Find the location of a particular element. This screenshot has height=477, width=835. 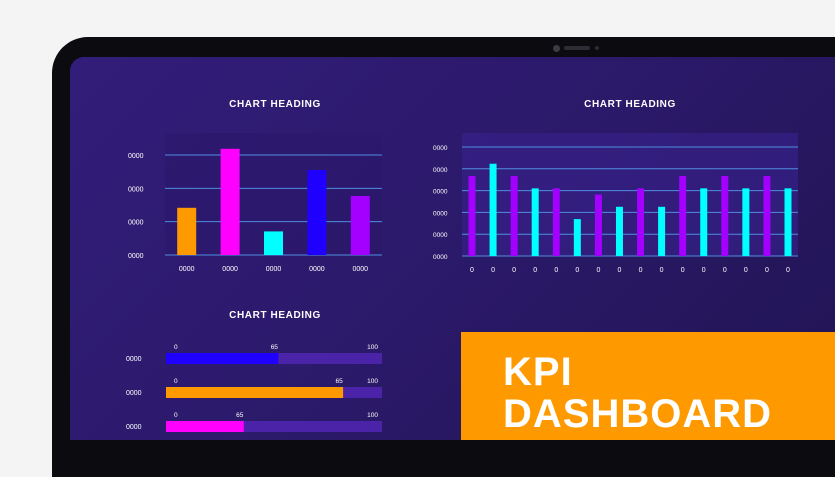

bar-chart-heading: CHART HEADING is located at coordinates (275, 104).